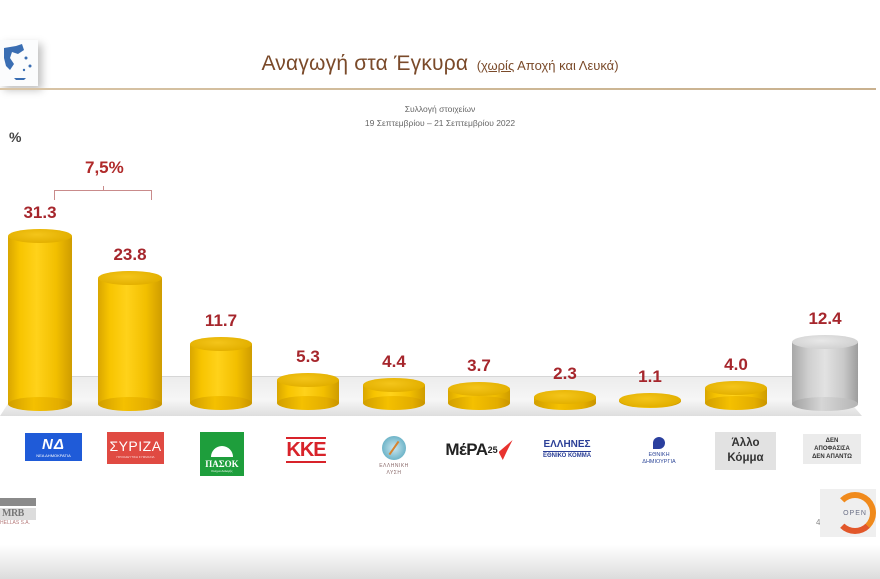 This screenshot has width=880, height=579. I want to click on title-underlined: χωρίς, so click(498, 65).